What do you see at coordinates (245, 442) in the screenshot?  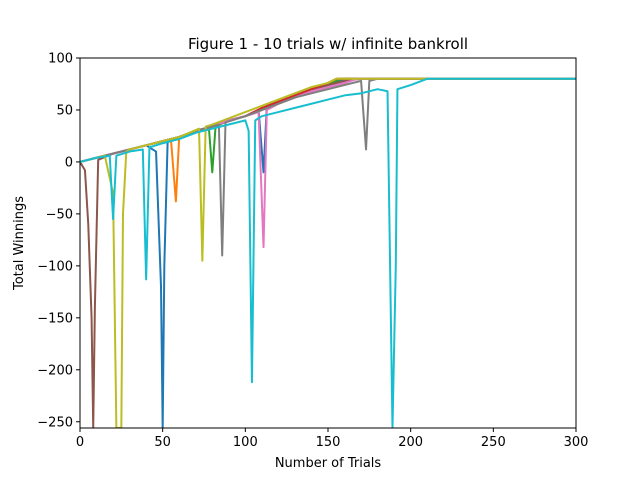 I see `x-tick-label: 100` at bounding box center [245, 442].